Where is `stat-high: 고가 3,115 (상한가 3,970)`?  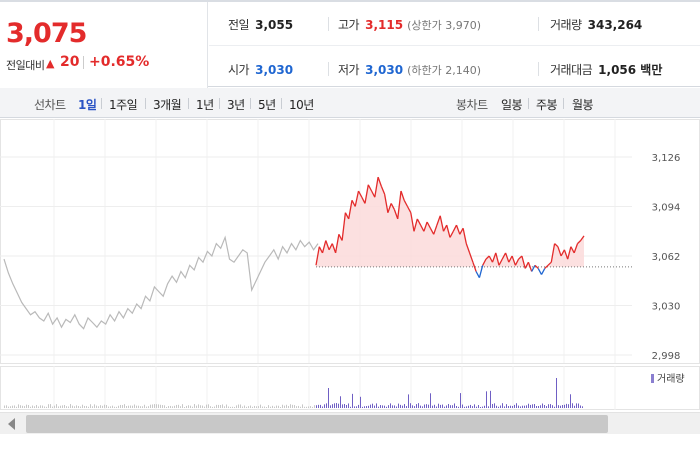 stat-high: 고가 3,115 (상한가 3,970) is located at coordinates (409, 24).